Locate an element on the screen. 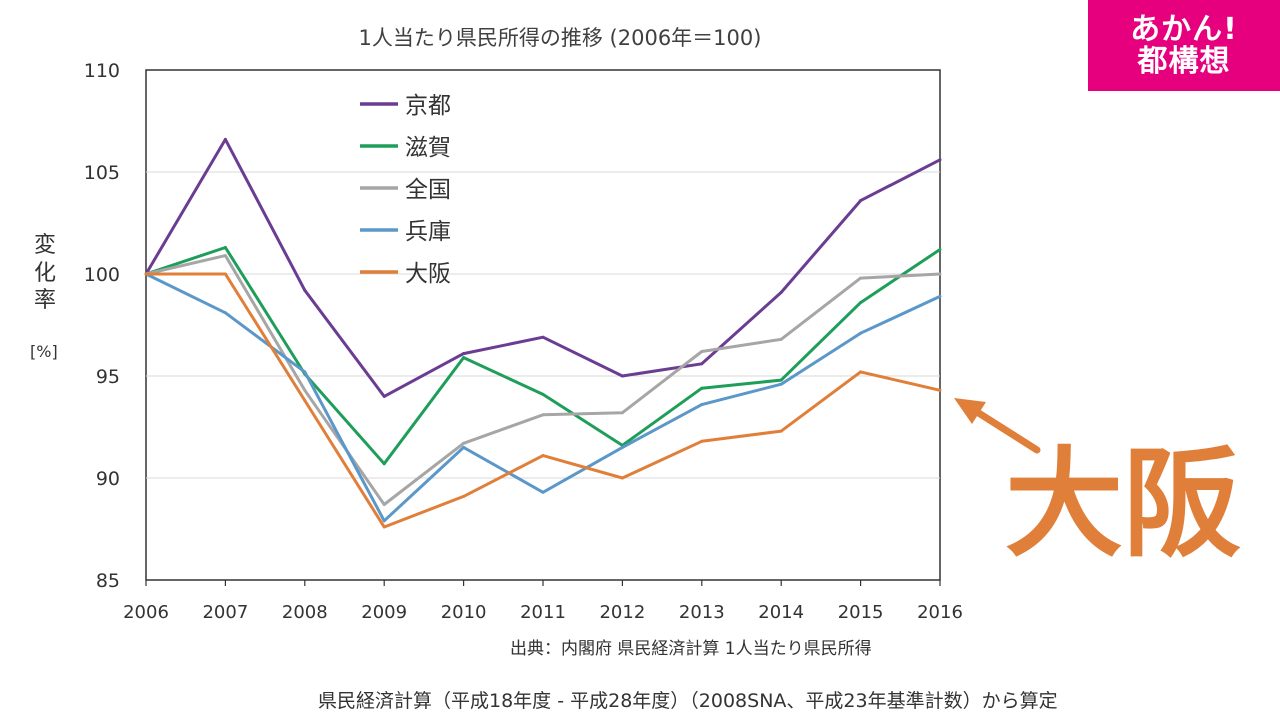  legend-label: 兵庫 is located at coordinates (428, 232).